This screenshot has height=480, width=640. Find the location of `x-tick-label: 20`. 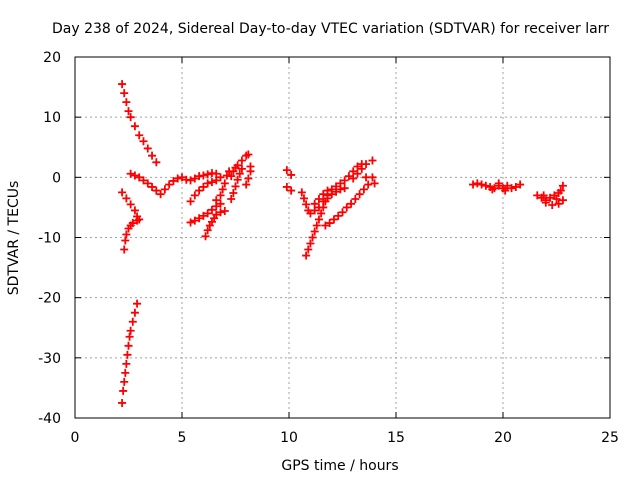

x-tick-label: 20 is located at coordinates (503, 438).